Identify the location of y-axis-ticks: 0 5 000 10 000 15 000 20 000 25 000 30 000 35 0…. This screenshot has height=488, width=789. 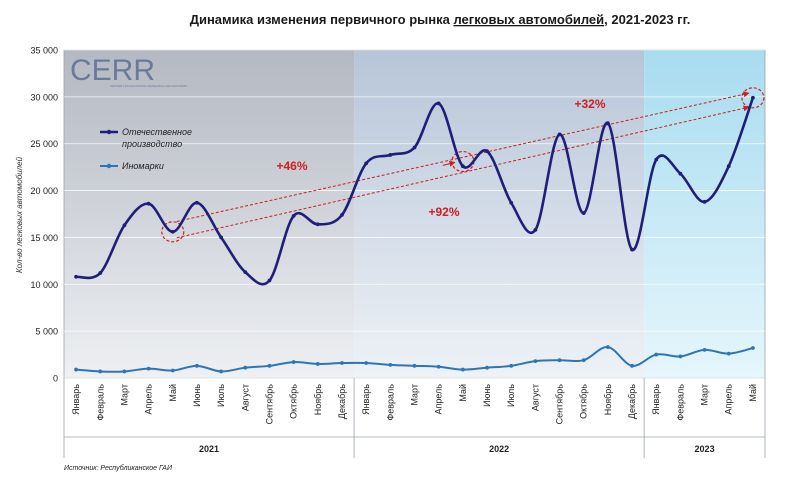
(44, 215).